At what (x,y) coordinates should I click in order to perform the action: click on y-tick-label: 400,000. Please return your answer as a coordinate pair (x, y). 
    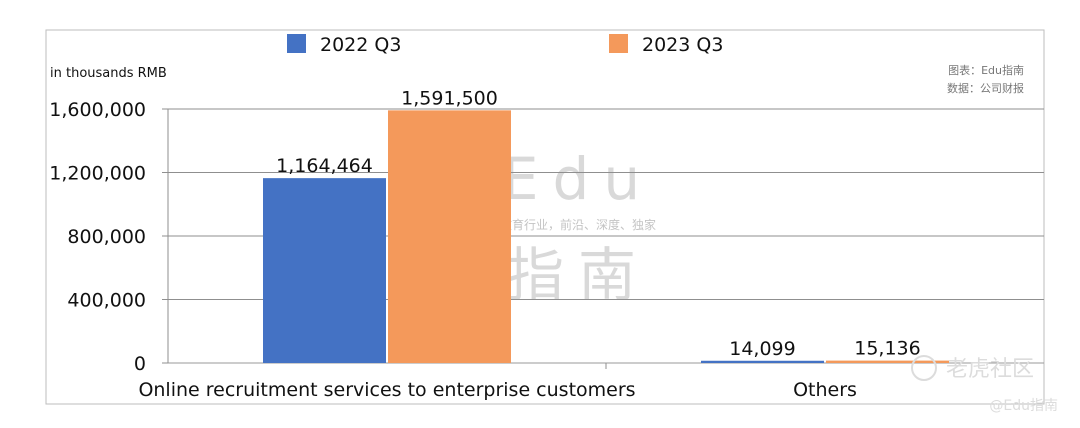
    Looking at the image, I should click on (106, 301).